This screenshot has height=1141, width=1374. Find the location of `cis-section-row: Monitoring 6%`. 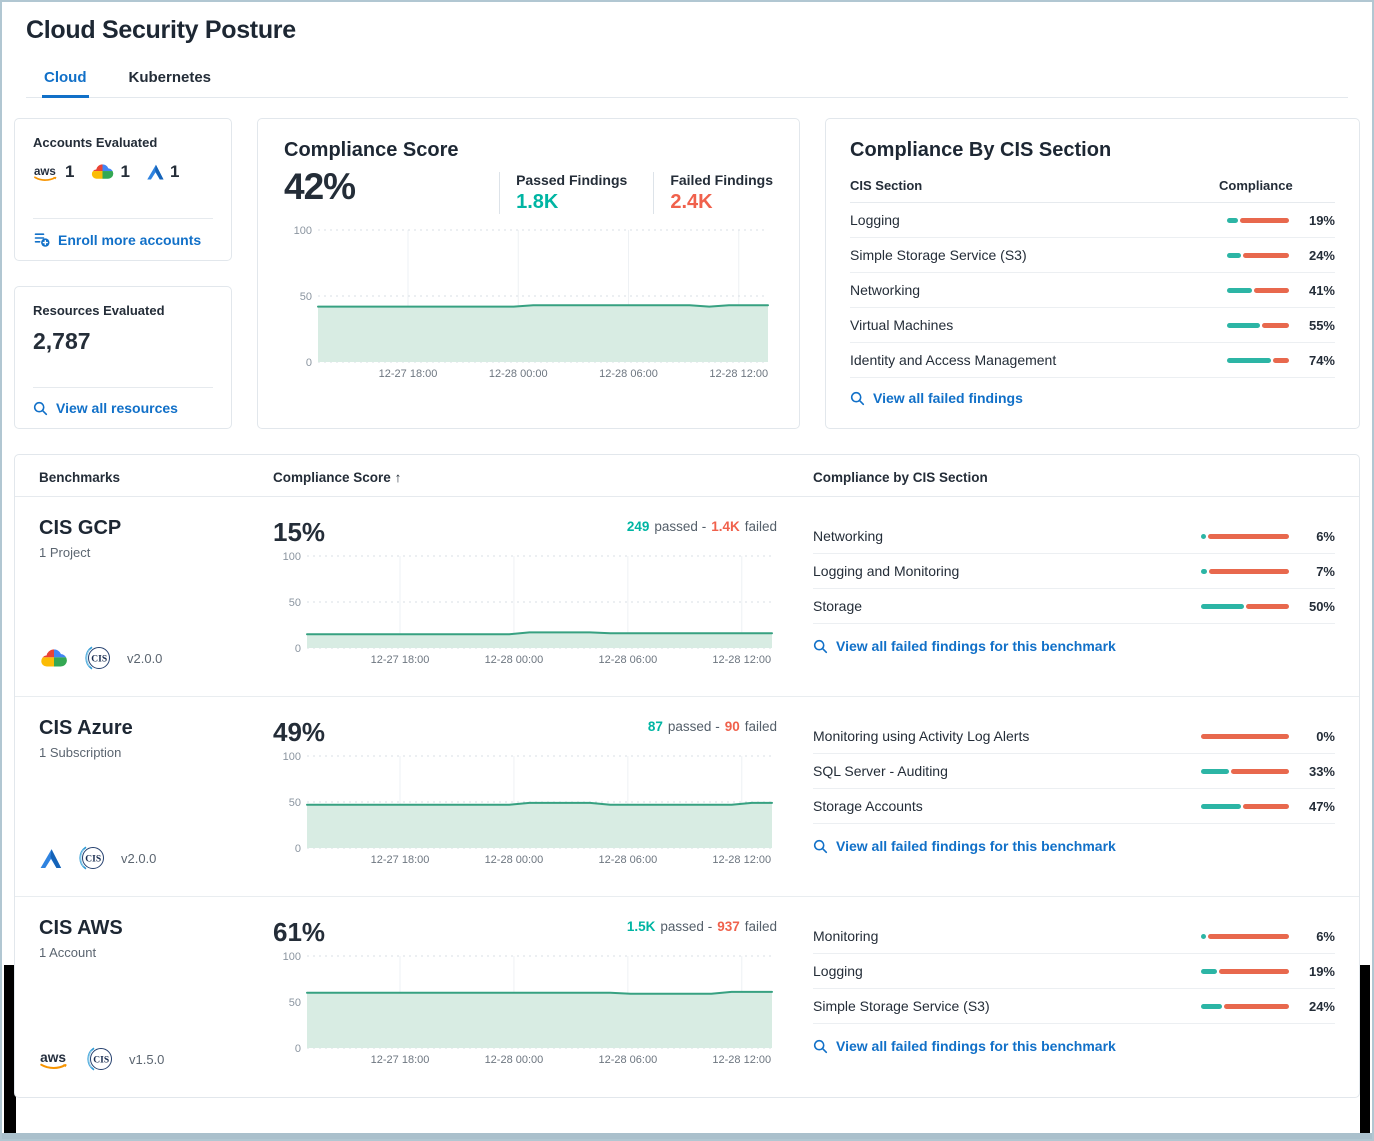

cis-section-row: Monitoring 6% is located at coordinates (1074, 936).